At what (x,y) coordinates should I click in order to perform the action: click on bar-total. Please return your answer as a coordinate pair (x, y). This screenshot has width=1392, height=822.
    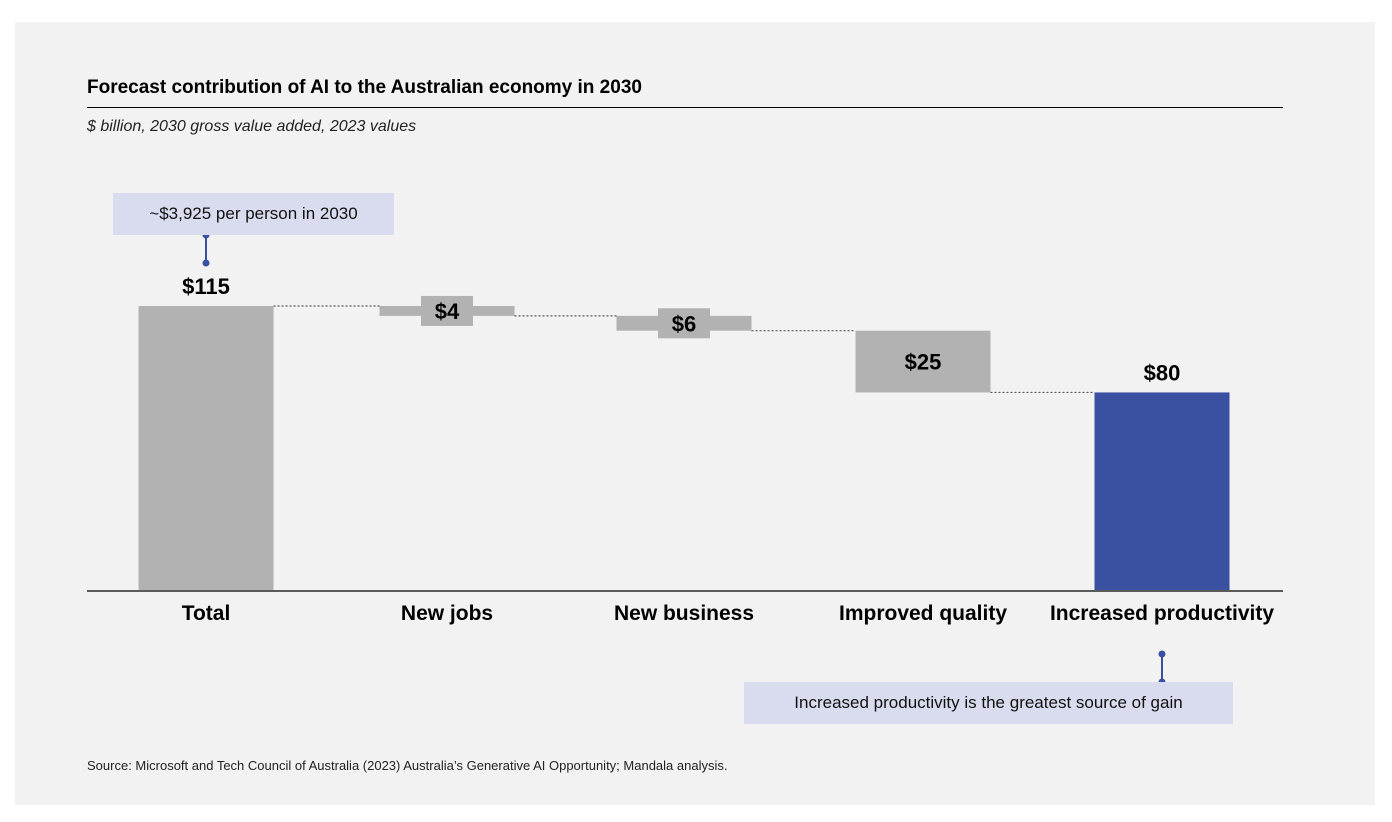
    Looking at the image, I should click on (206, 448).